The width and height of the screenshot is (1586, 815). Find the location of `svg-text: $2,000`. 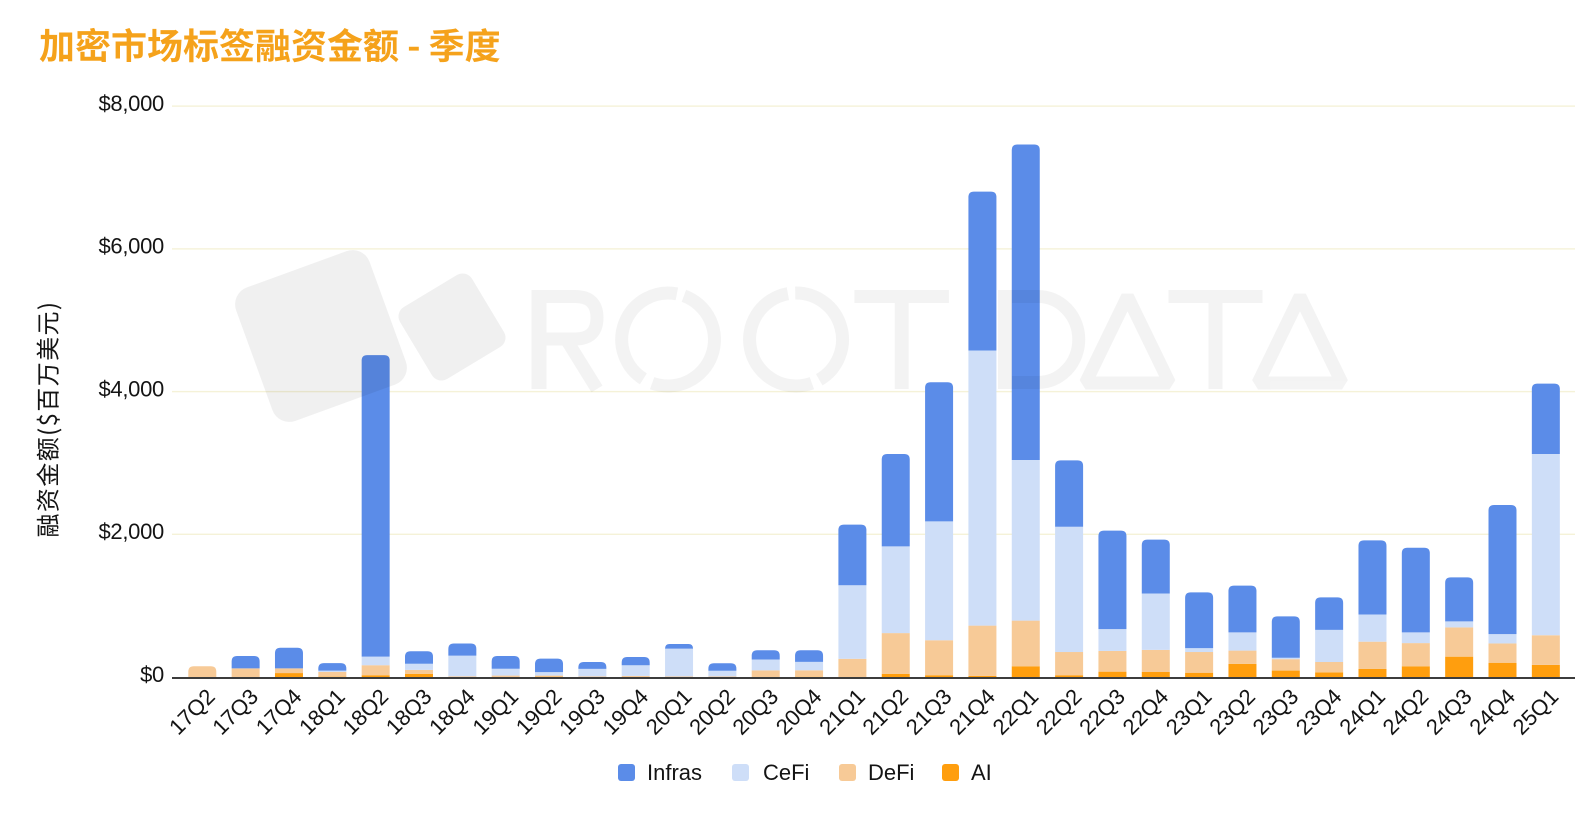

svg-text: $2,000 is located at coordinates (132, 531).